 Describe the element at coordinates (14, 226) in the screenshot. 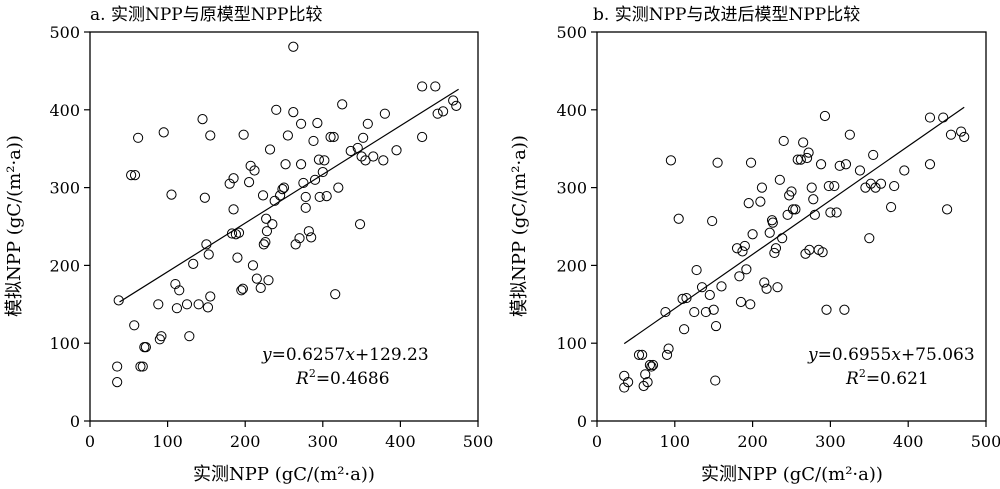

I see `panel-a-y-label: 模拟NPP (gC/(m²·a))` at that location.